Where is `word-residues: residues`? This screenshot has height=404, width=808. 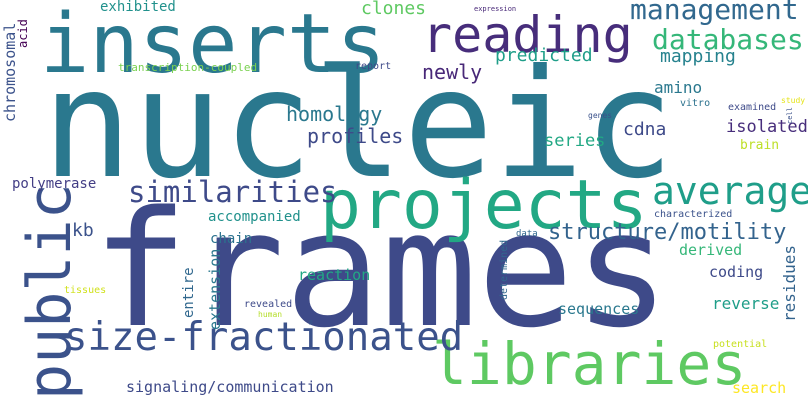 word-residues: residues is located at coordinates (789, 283).